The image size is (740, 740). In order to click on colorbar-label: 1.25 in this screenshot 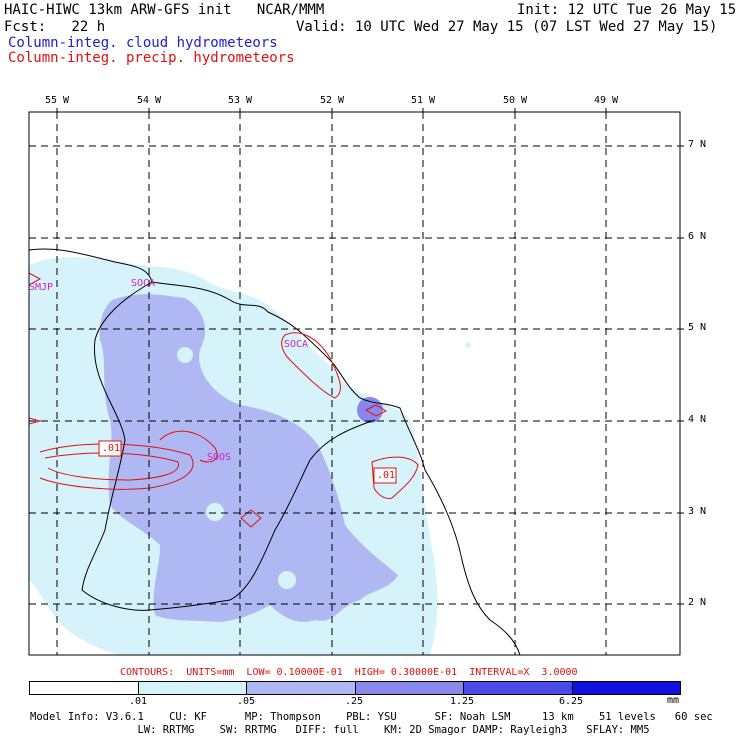, I will do `click(462, 701)`.